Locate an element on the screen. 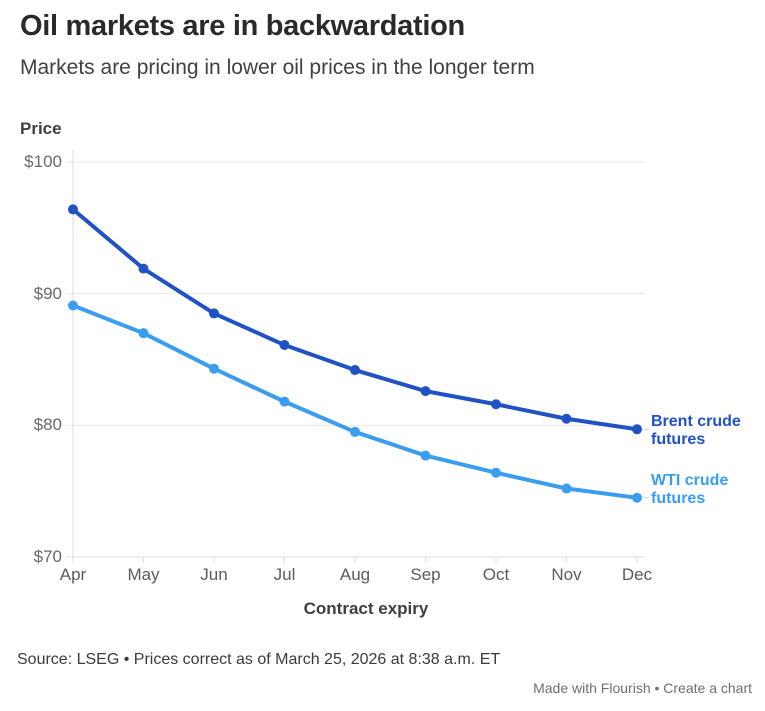 The width and height of the screenshot is (765, 711). y-tick-label: $100 is located at coordinates (43, 161).